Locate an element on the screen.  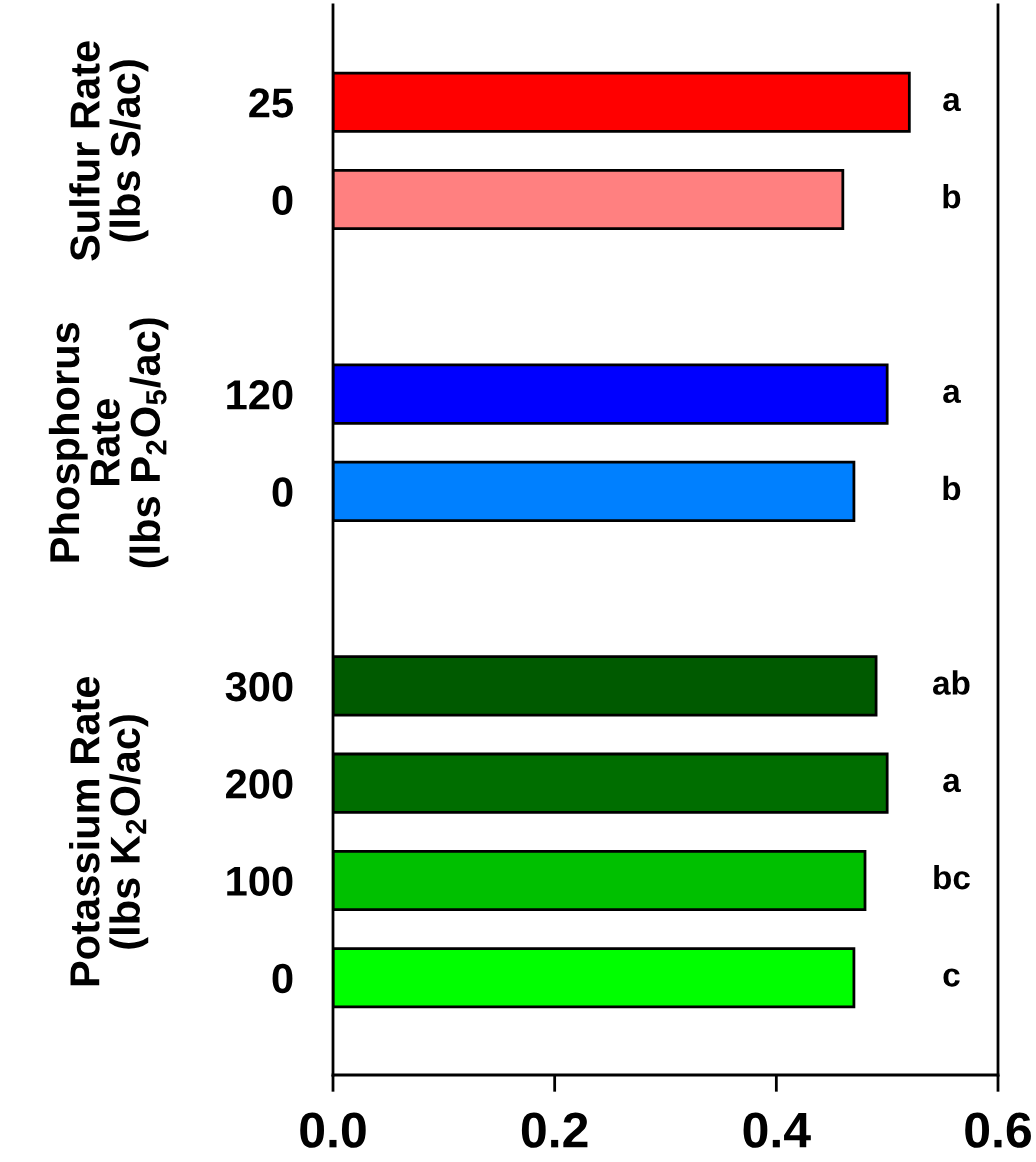
y-tick-label: 100 is located at coordinates (260, 881).